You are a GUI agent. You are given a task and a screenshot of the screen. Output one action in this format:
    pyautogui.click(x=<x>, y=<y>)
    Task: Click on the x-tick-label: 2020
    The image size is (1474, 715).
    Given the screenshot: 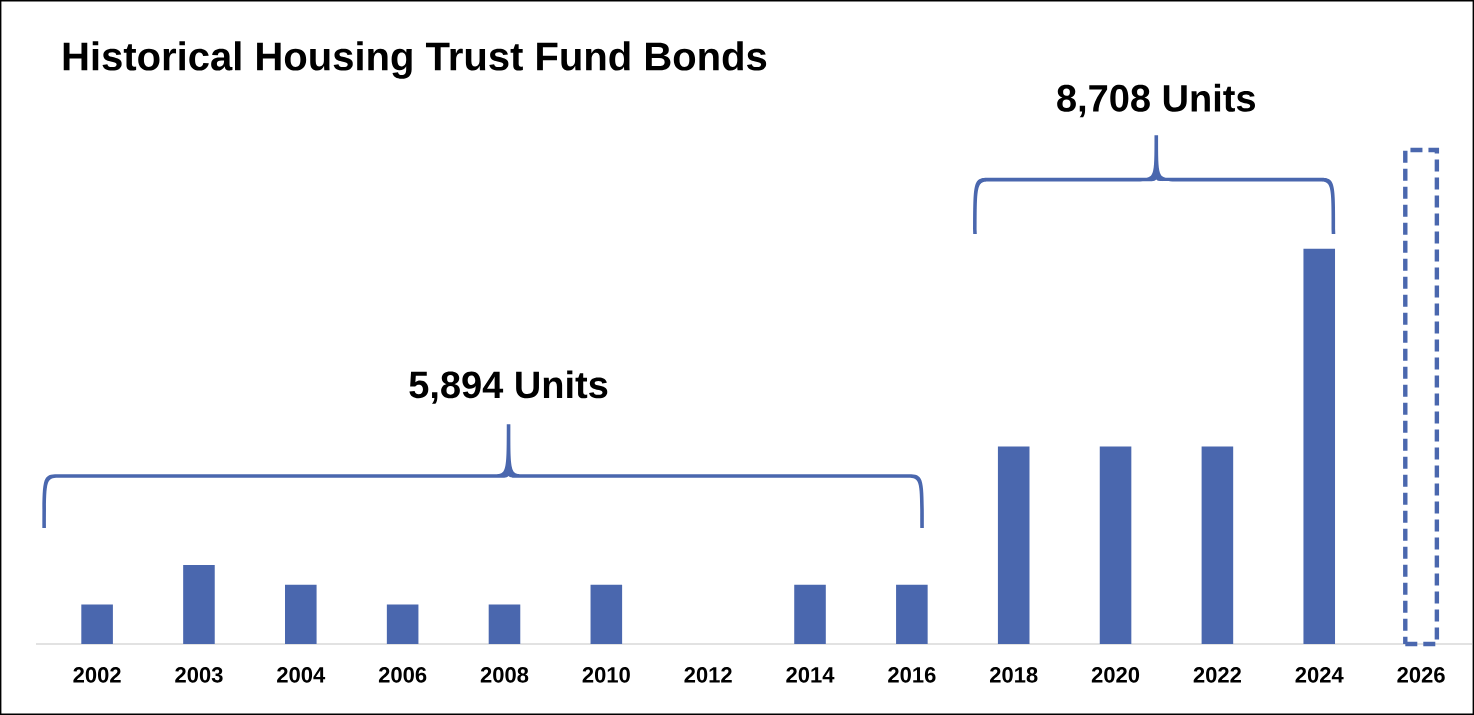 What is the action you would take?
    pyautogui.click(x=1115, y=675)
    